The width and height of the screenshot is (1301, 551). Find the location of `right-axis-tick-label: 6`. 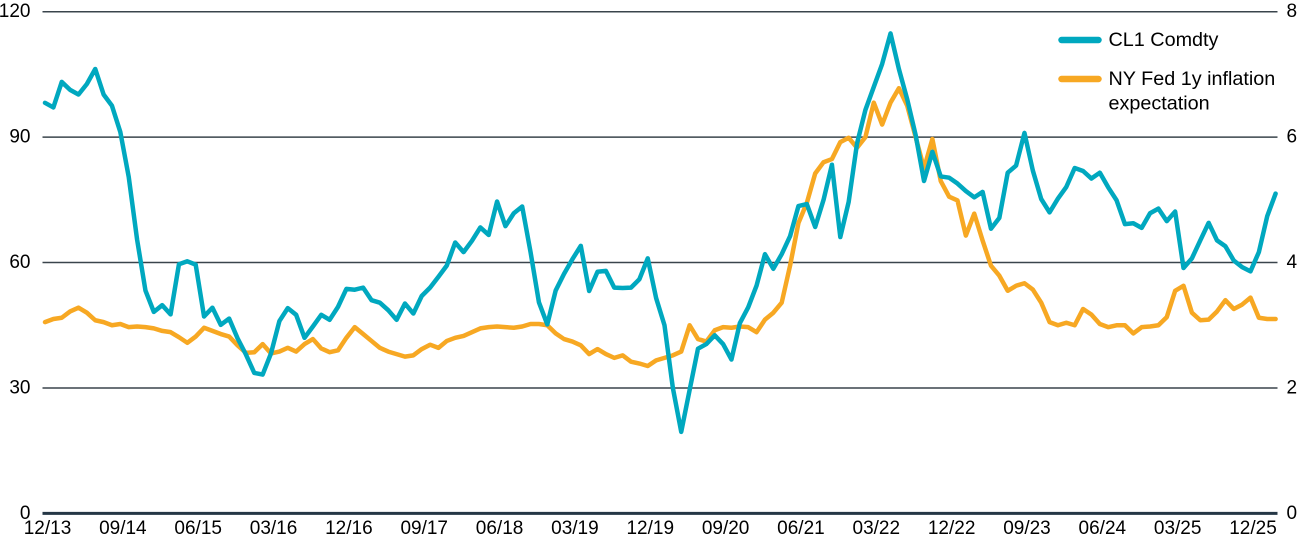

right-axis-tick-label: 6 is located at coordinates (1292, 137).